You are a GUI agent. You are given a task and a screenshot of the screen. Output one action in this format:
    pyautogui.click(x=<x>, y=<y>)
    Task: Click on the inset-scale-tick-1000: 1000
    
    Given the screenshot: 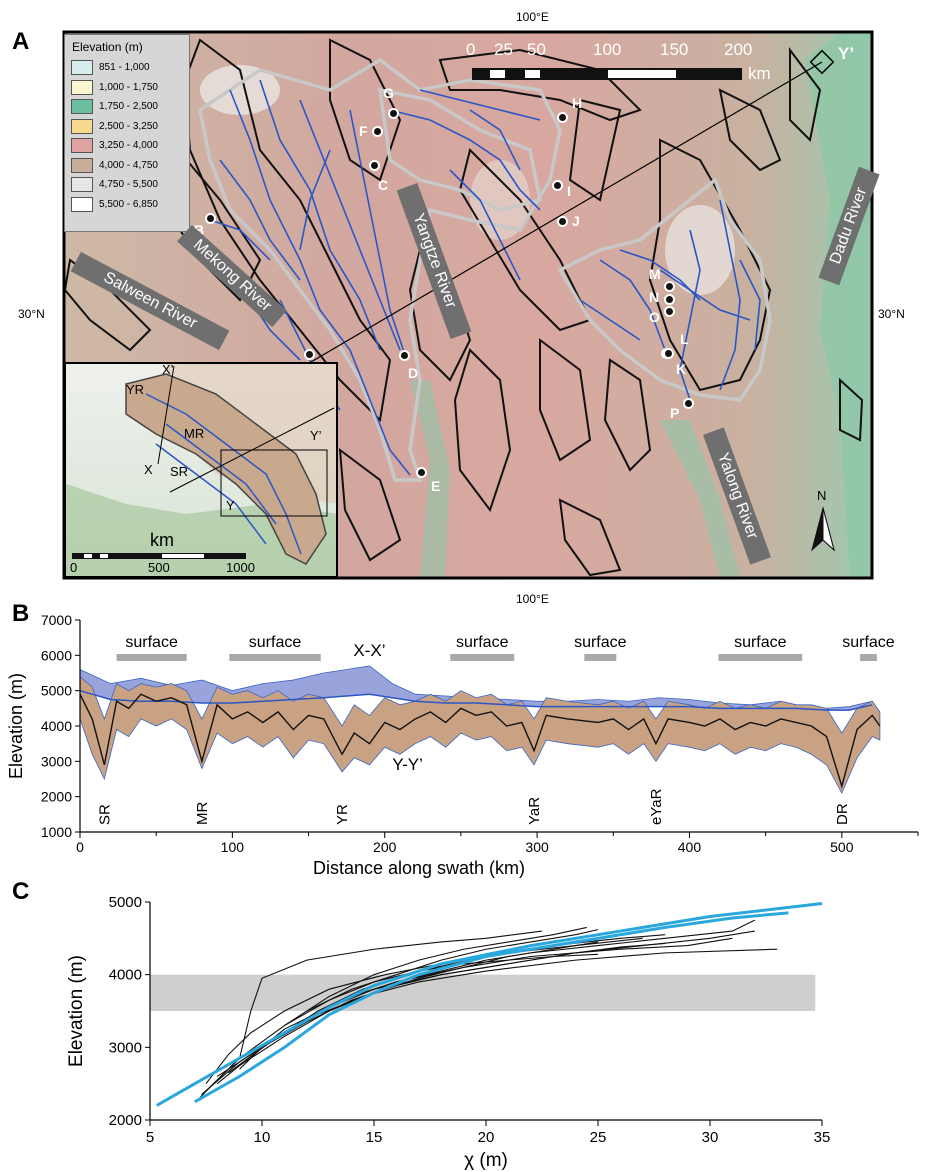 What is the action you would take?
    pyautogui.click(x=240, y=567)
    